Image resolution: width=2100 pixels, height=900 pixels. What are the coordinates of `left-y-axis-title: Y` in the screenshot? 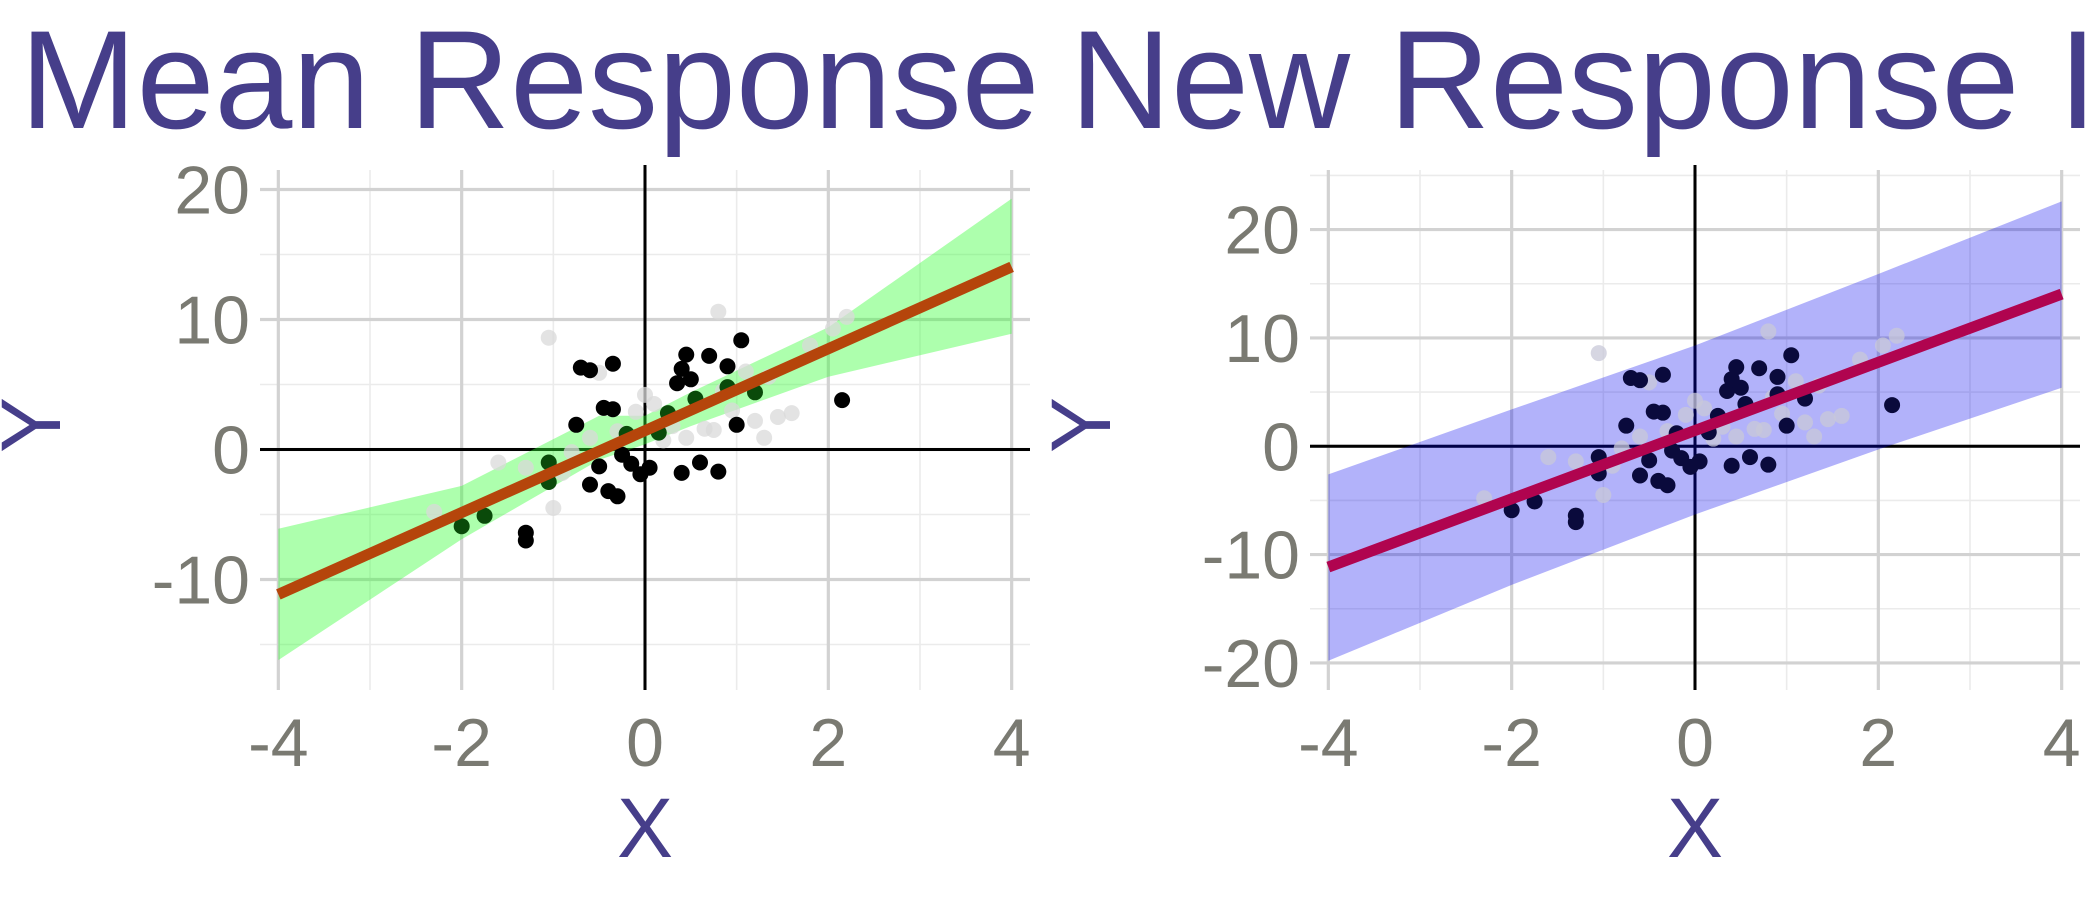 It's located at (39, 425).